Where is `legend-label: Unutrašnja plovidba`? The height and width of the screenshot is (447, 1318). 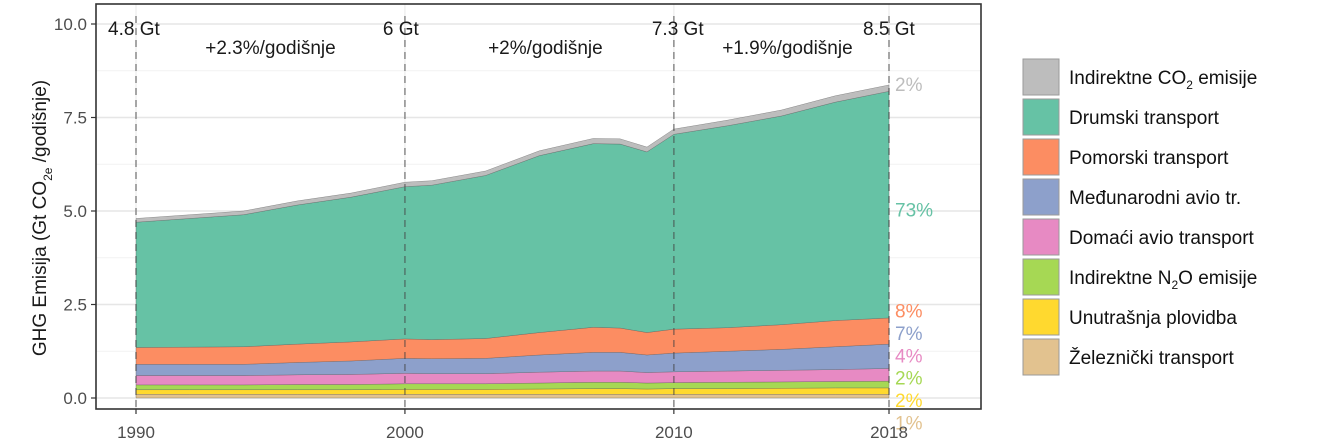 legend-label: Unutrašnja plovidba is located at coordinates (1153, 318).